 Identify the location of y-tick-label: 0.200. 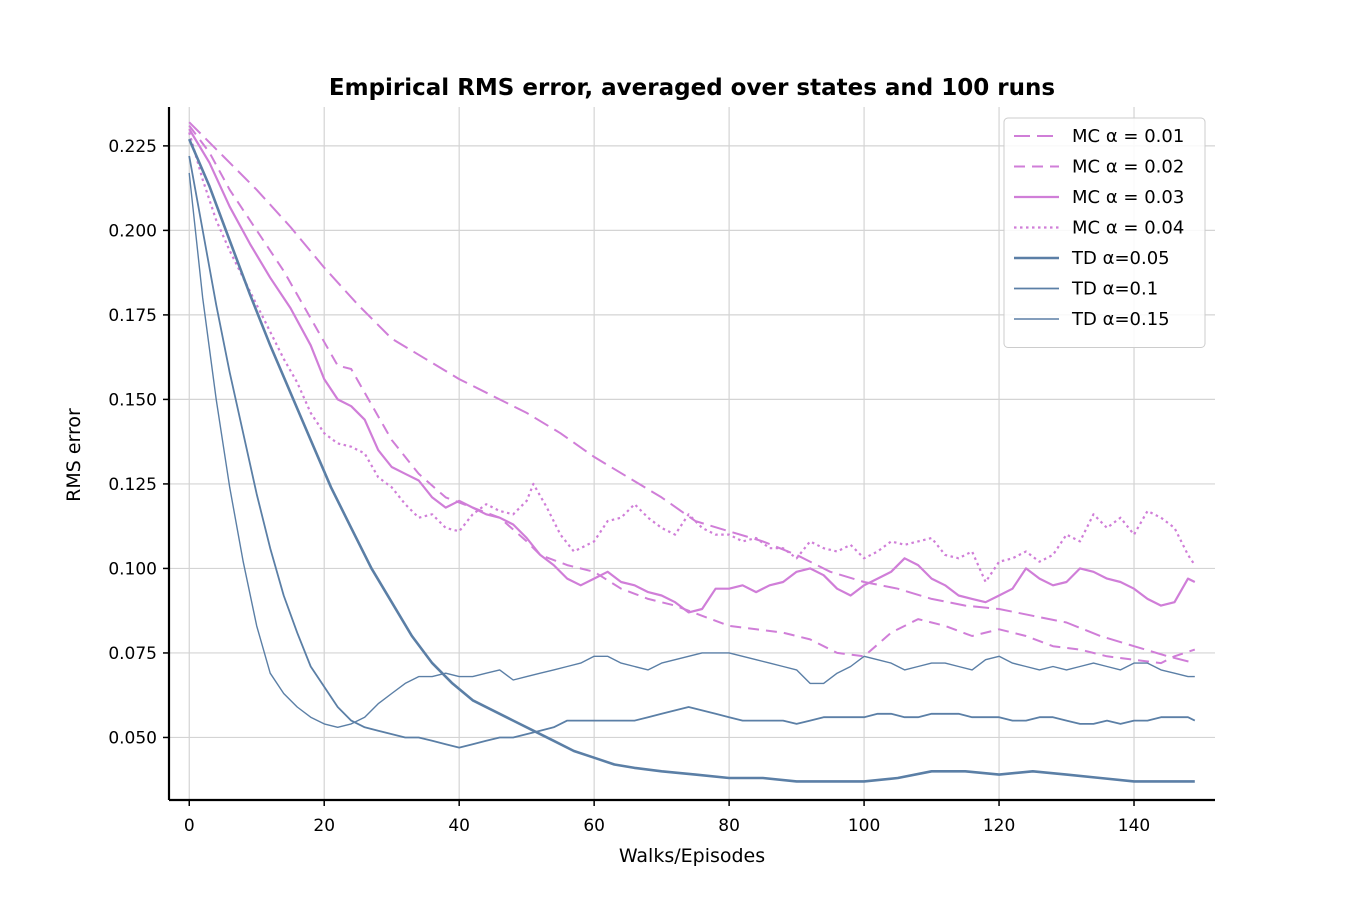
(132, 231).